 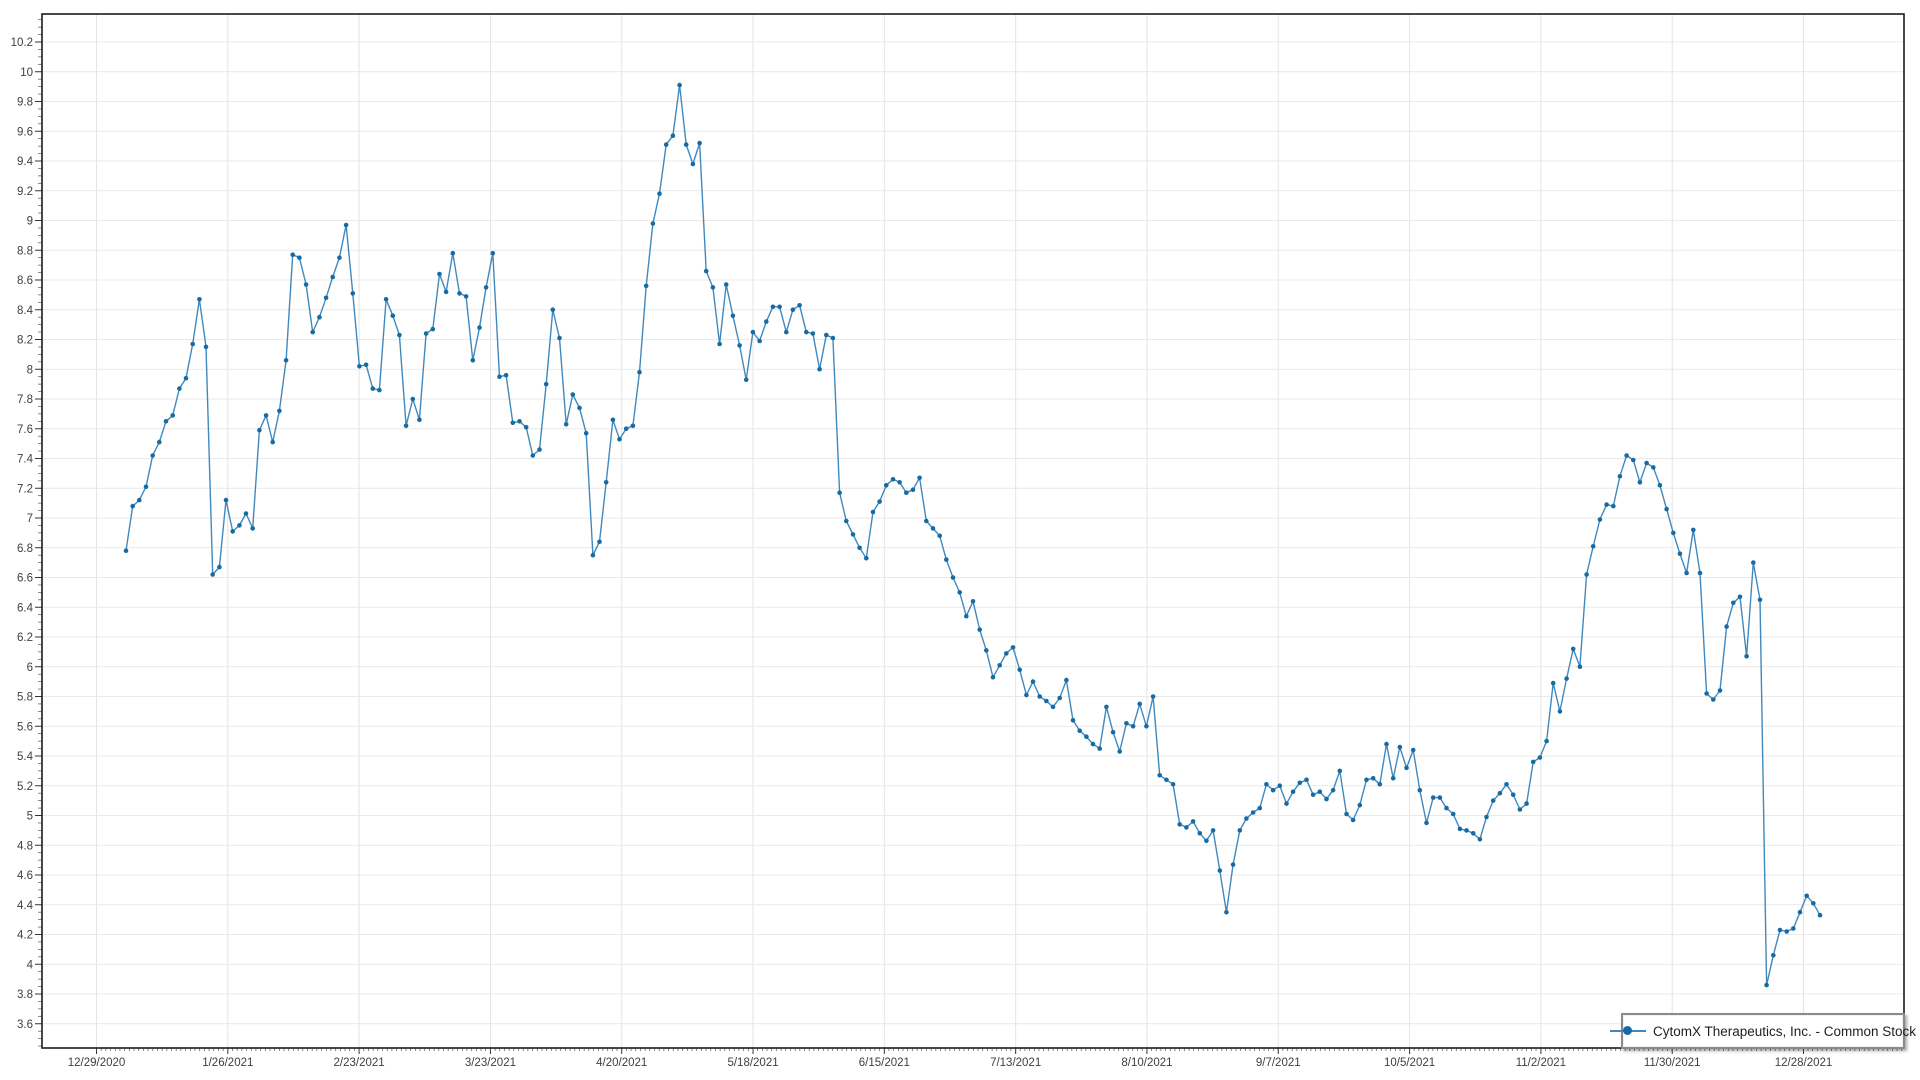 What do you see at coordinates (25, 876) in the screenshot?
I see `y-axis-tick-label: 4.6` at bounding box center [25, 876].